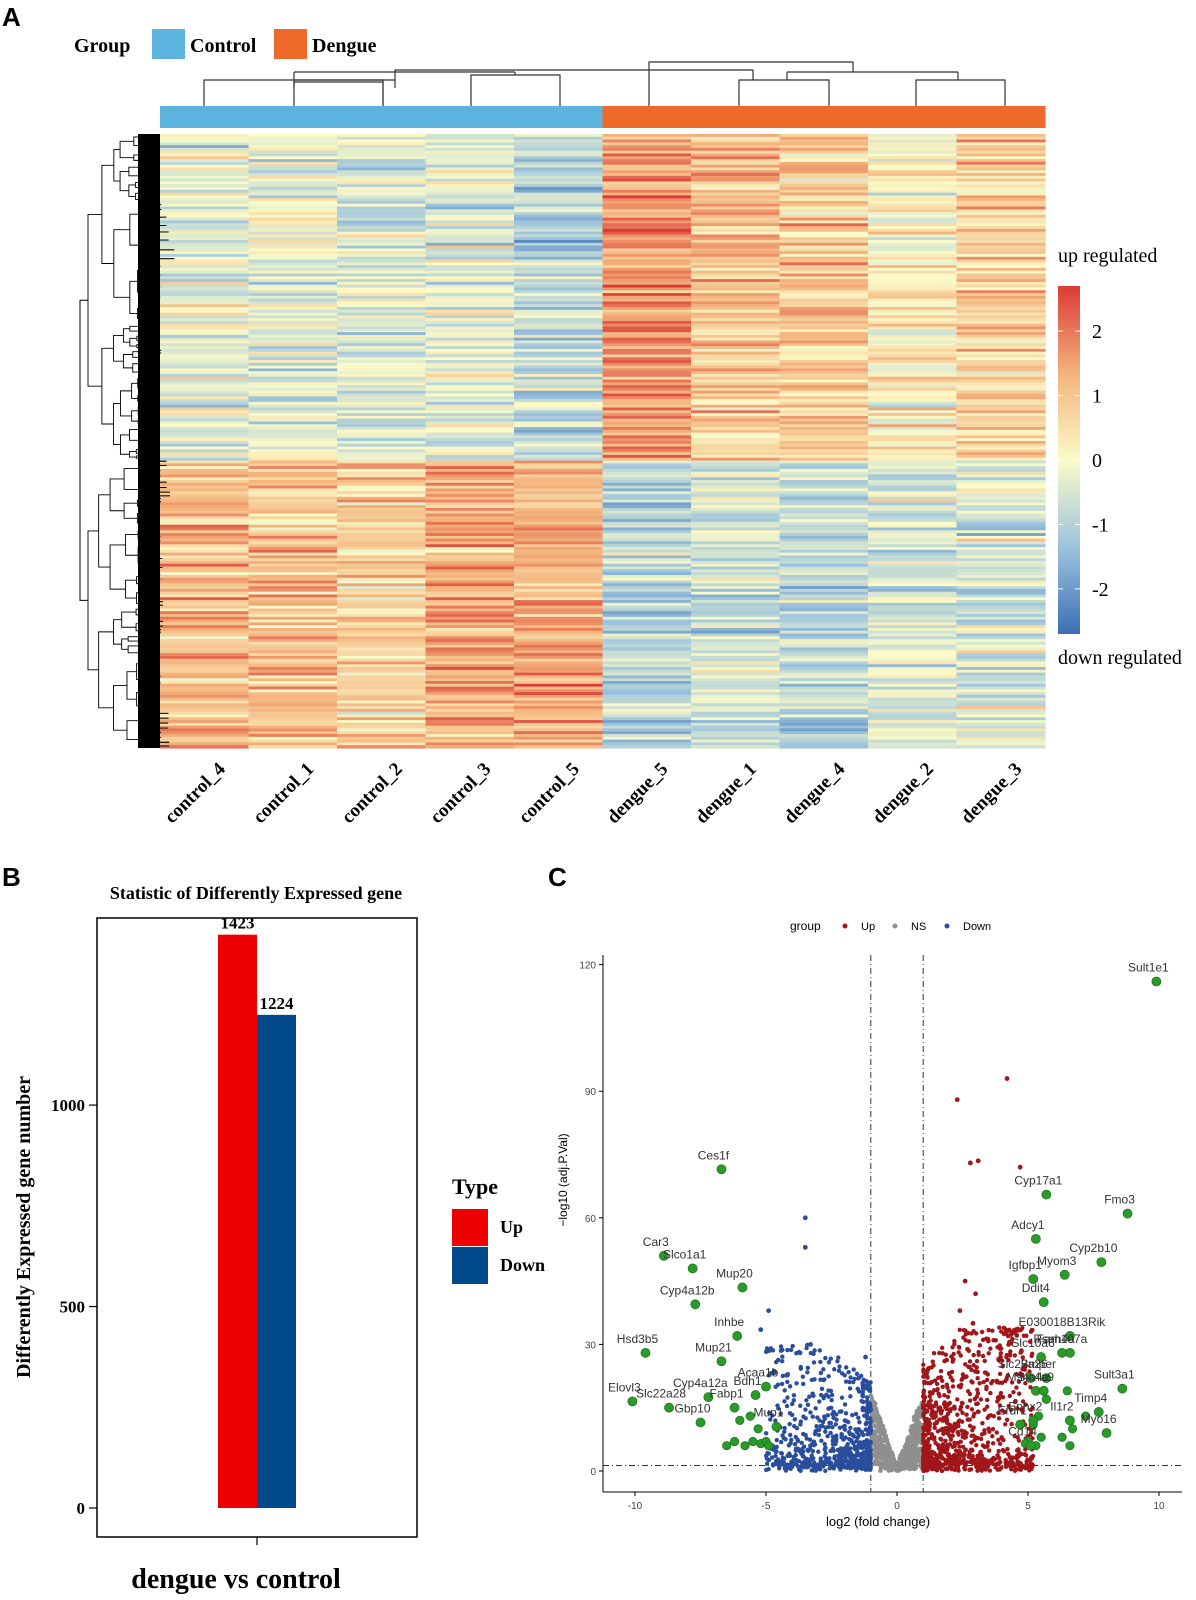 Image resolution: width=1196 pixels, height=1600 pixels. Describe the element at coordinates (498, 1229) in the screenshot. I see `type-legend: Type Up Down` at that location.